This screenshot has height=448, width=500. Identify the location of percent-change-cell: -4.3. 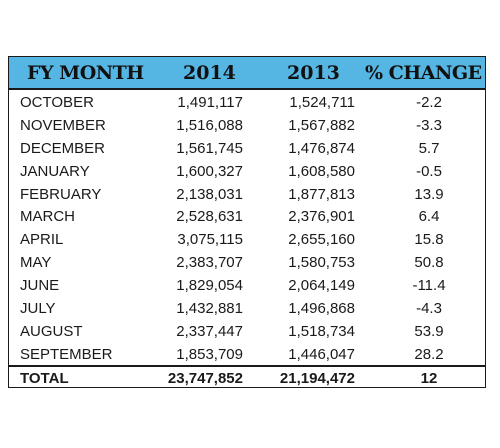
(429, 309).